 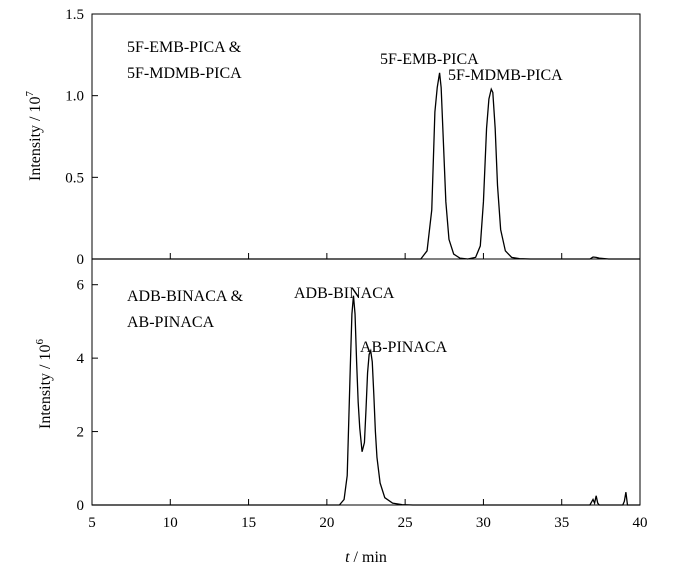 What do you see at coordinates (505, 75) in the screenshot?
I see `top-peak-label-5f-mdmb-pica: 5F-MDMB-PICA` at bounding box center [505, 75].